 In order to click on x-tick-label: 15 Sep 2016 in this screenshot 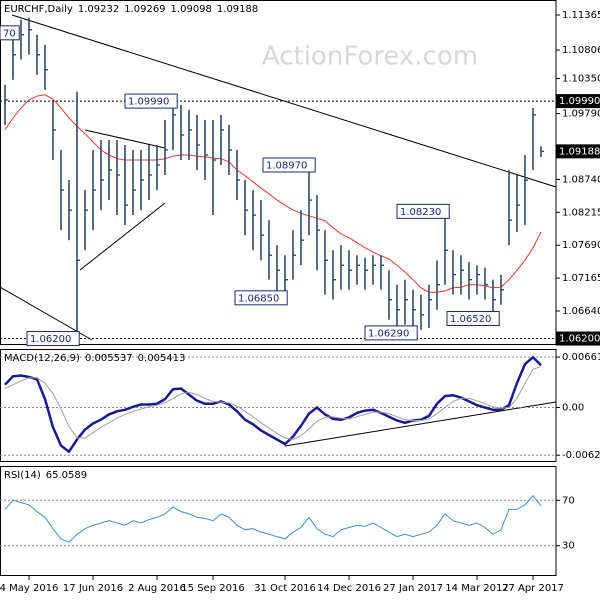, I will do `click(212, 588)`.